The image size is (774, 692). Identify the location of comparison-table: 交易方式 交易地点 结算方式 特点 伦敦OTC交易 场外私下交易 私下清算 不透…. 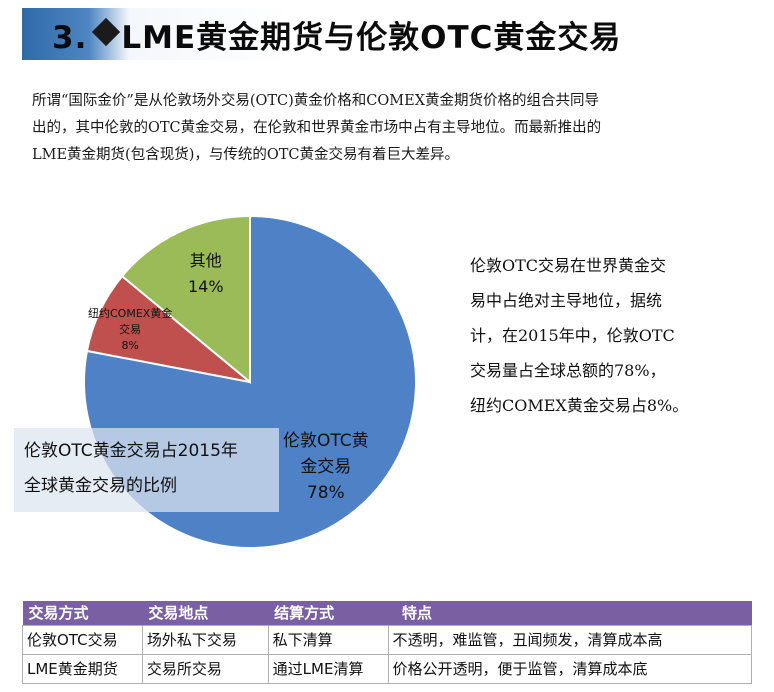
(387, 642).